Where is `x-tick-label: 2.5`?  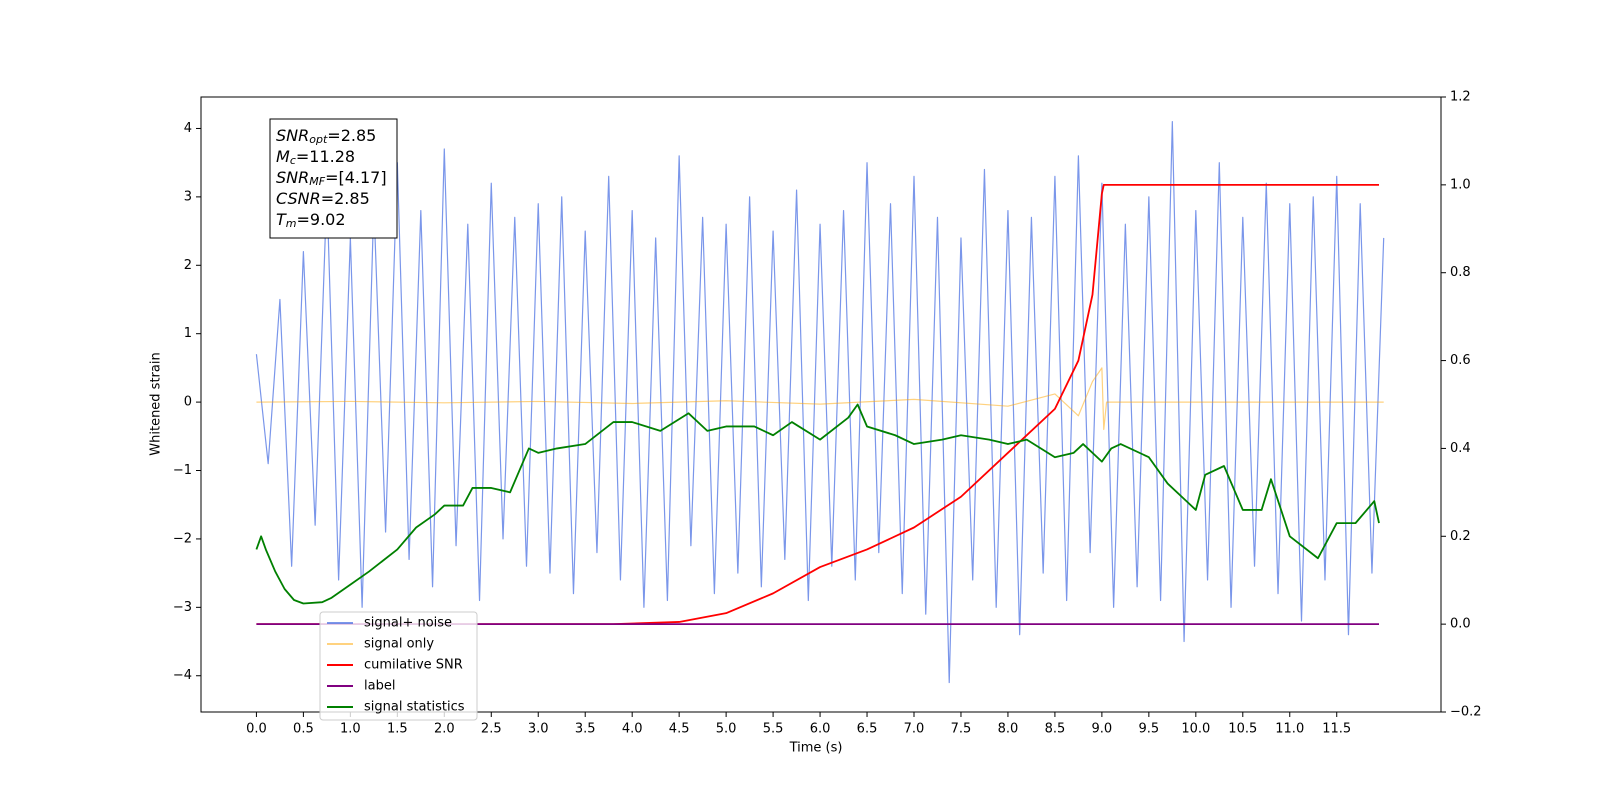
x-tick-label: 2.5 is located at coordinates (491, 729).